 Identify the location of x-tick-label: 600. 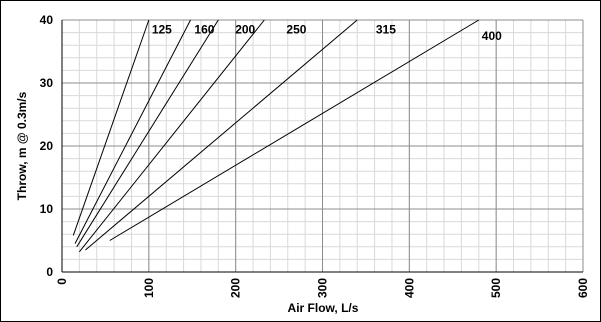
(583, 288).